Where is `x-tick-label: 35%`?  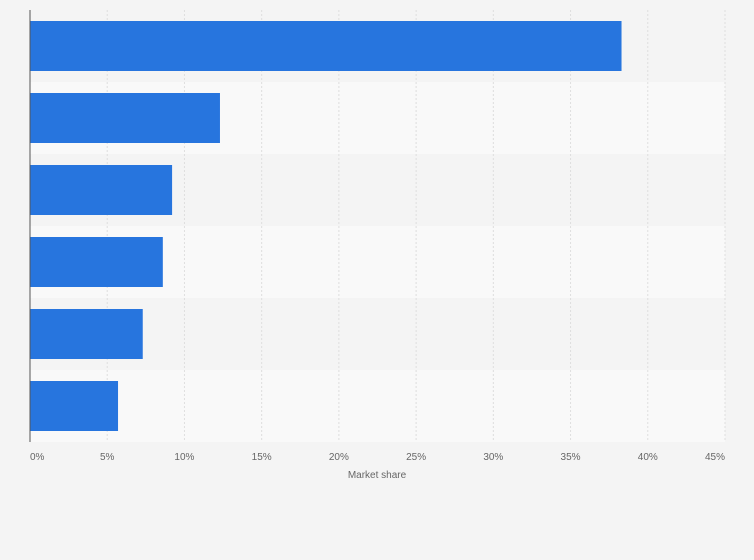 x-tick-label: 35% is located at coordinates (571, 457).